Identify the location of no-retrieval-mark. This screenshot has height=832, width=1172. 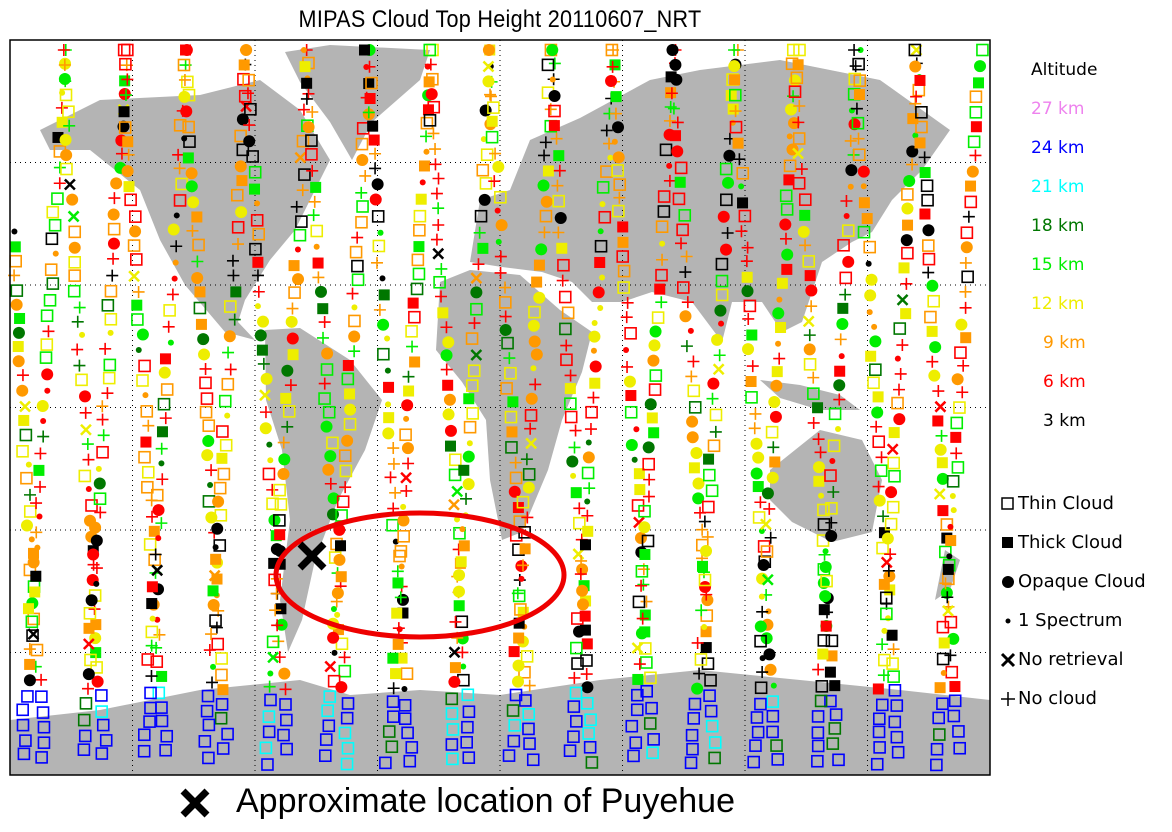
(454, 504).